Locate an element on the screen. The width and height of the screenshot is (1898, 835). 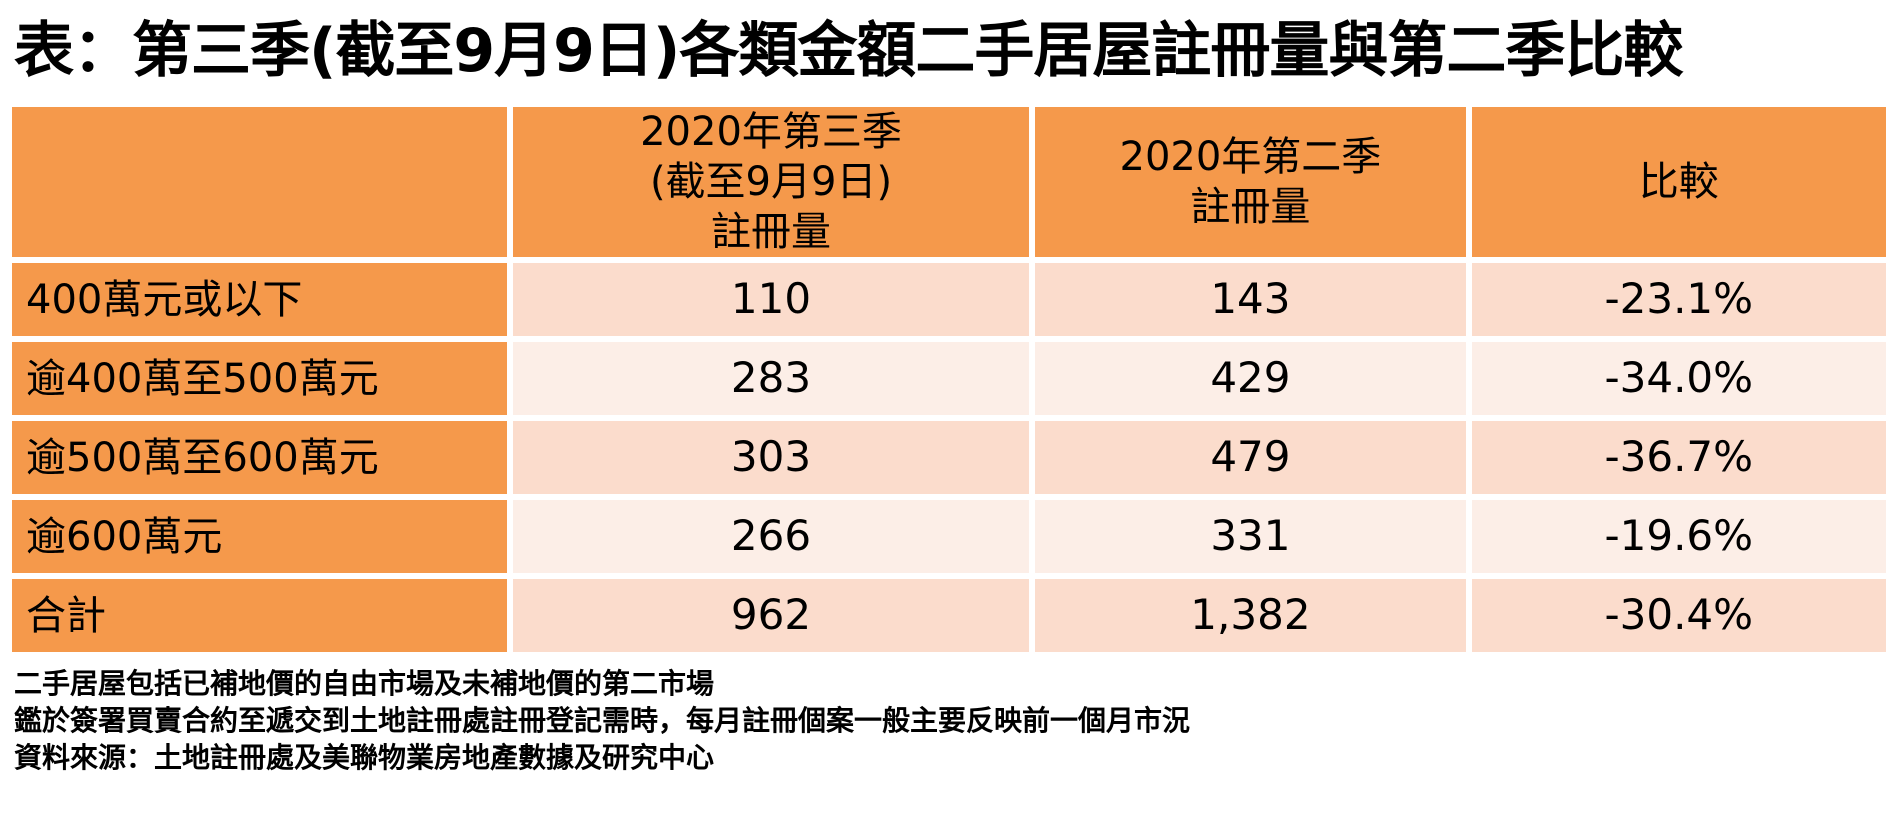
q3-total-value: 962 is located at coordinates (771, 615).